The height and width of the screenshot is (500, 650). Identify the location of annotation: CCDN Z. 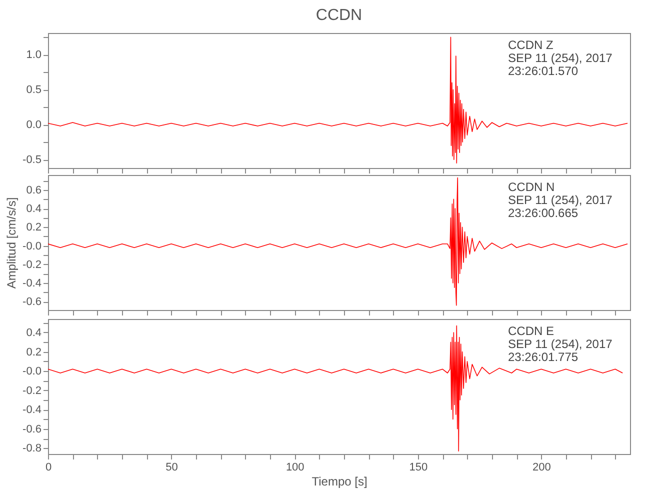
(531, 45).